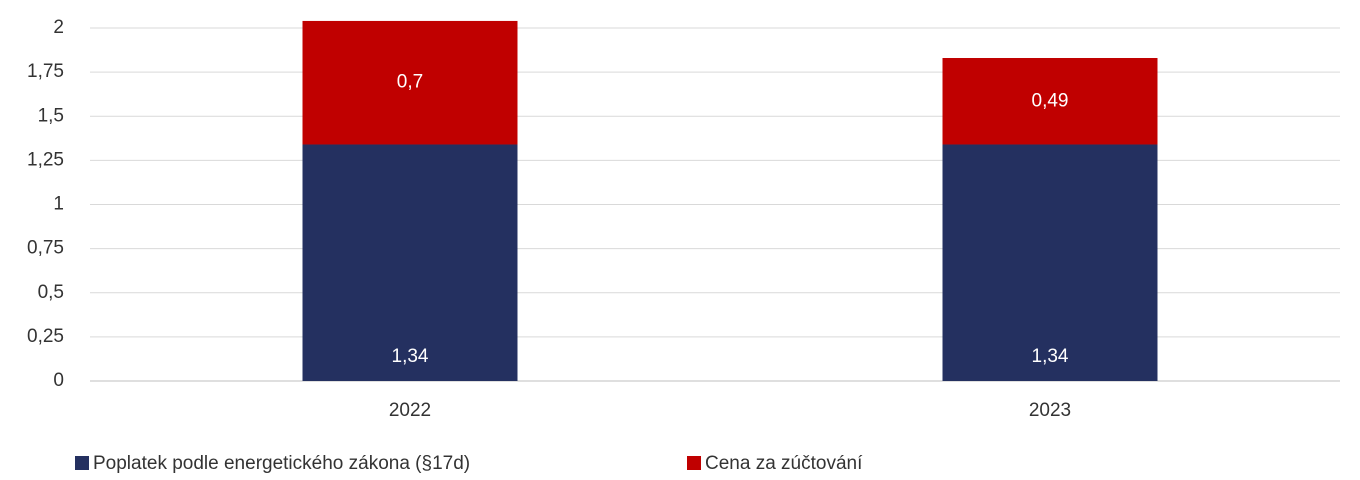 Image resolution: width=1360 pixels, height=480 pixels. I want to click on y-tick-label: 2, so click(58, 27).